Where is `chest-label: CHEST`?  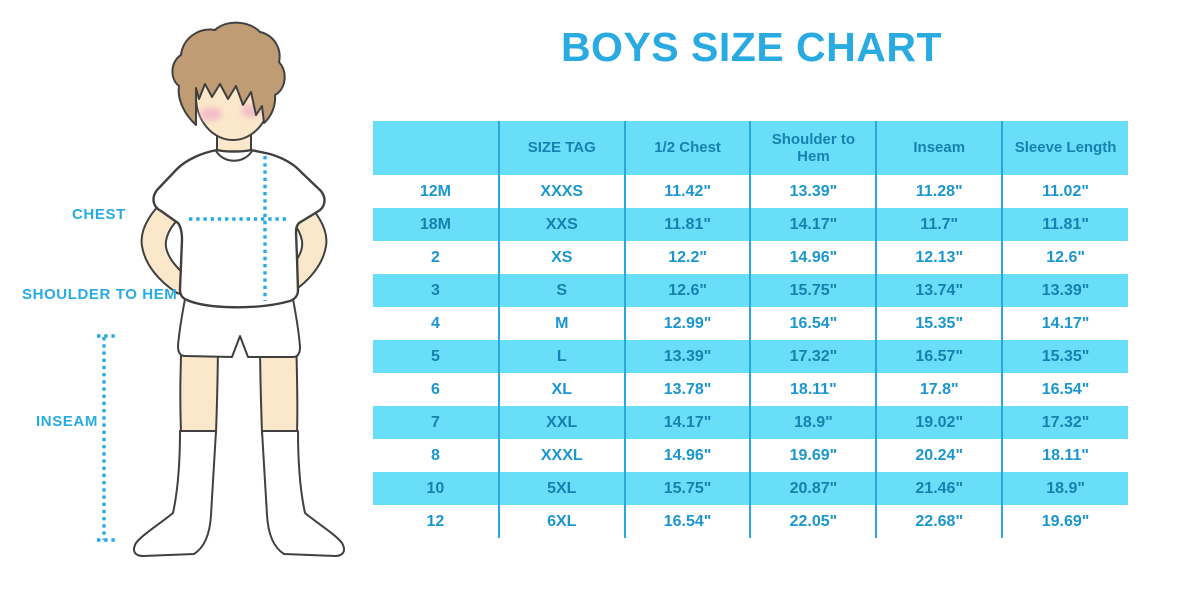
chest-label: CHEST is located at coordinates (99, 214).